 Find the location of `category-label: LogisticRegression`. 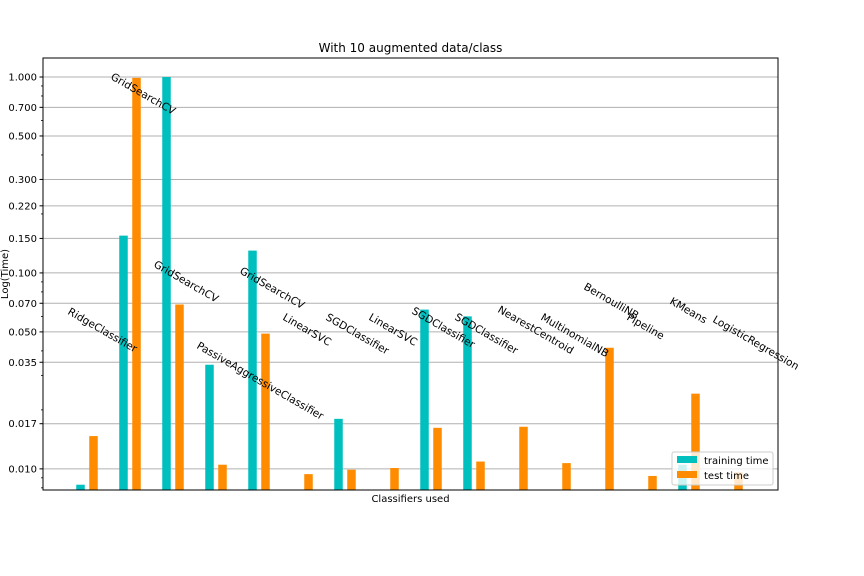

category-label: LogisticRegression is located at coordinates (756, 343).